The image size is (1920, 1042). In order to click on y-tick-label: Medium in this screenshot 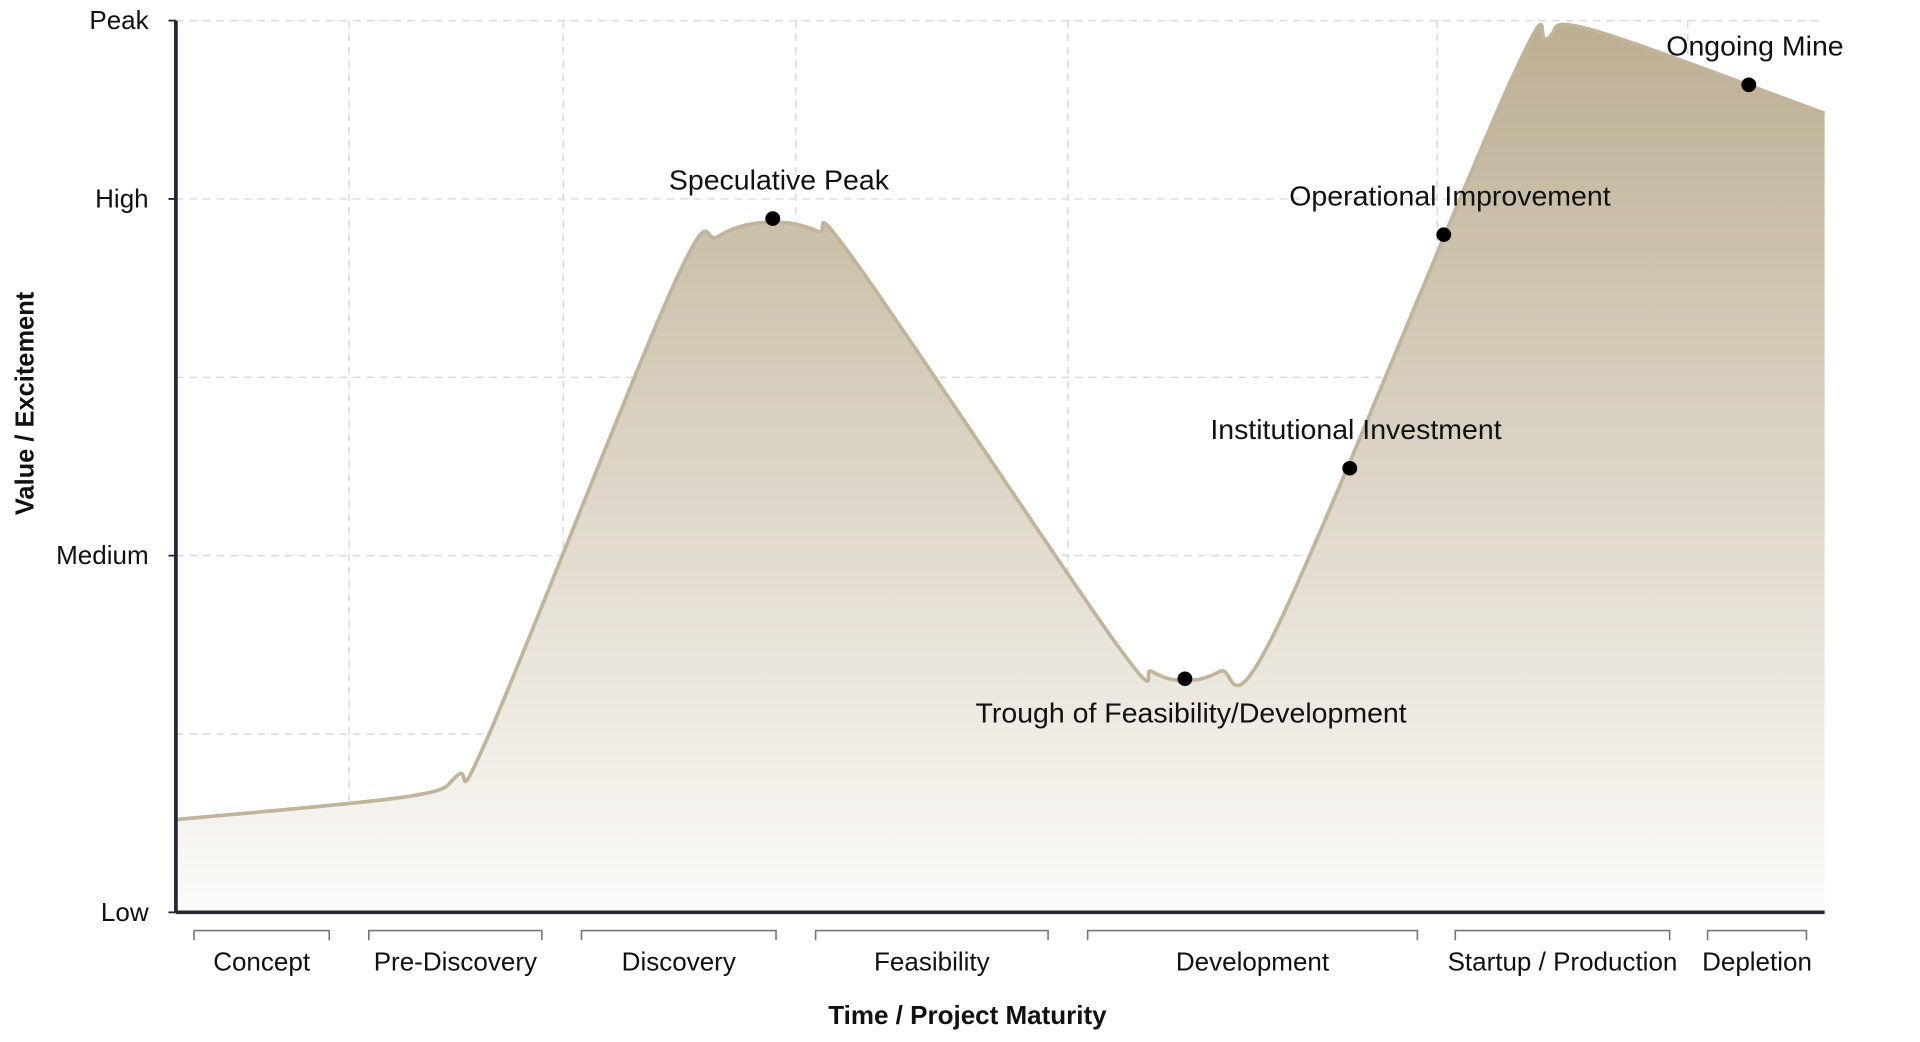, I will do `click(102, 556)`.